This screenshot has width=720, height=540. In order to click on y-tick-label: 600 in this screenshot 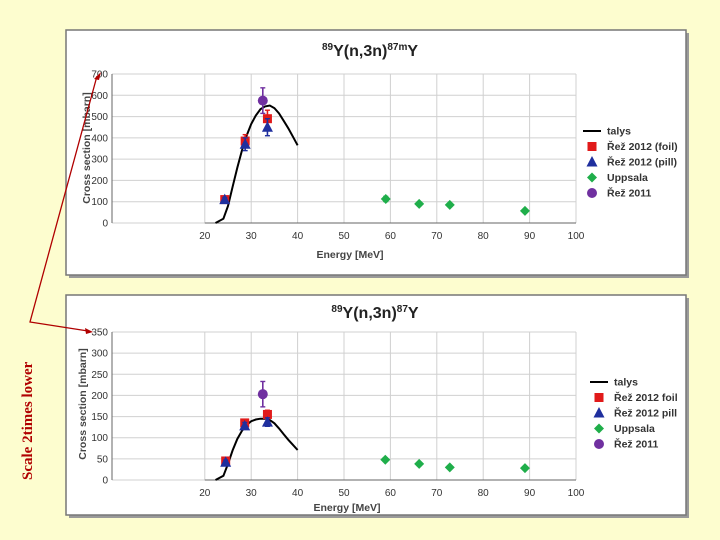, I will do `click(99, 96)`.